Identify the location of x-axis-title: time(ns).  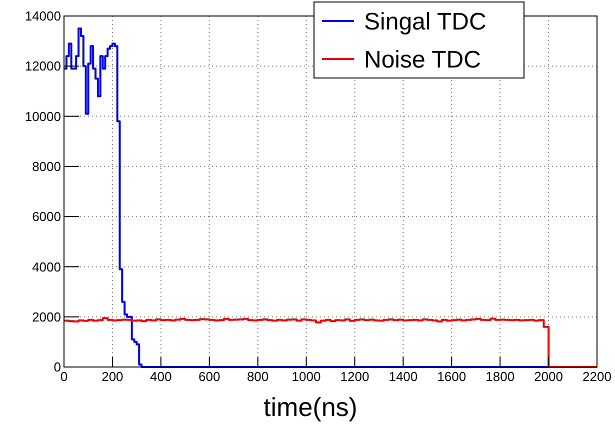
(311, 407).